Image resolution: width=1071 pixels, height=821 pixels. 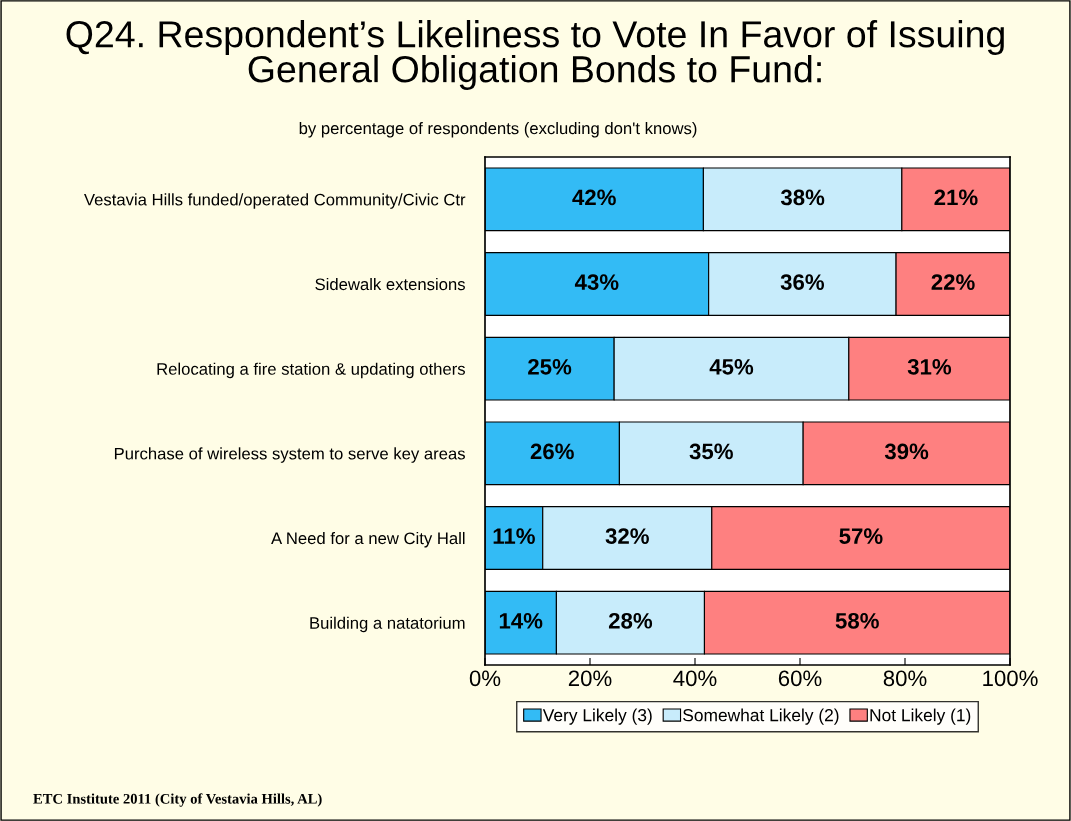 I want to click on y-tick-label: Building a natatorium, so click(x=387, y=624).